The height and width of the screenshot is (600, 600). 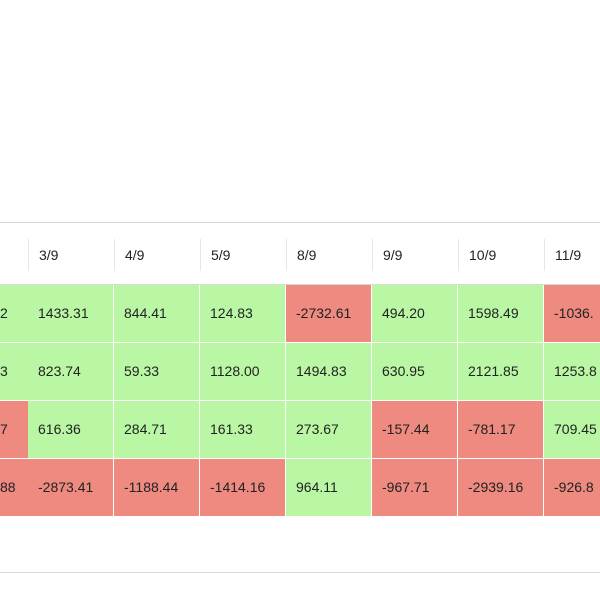 I want to click on table-cell: -2873.41, so click(x=71, y=487).